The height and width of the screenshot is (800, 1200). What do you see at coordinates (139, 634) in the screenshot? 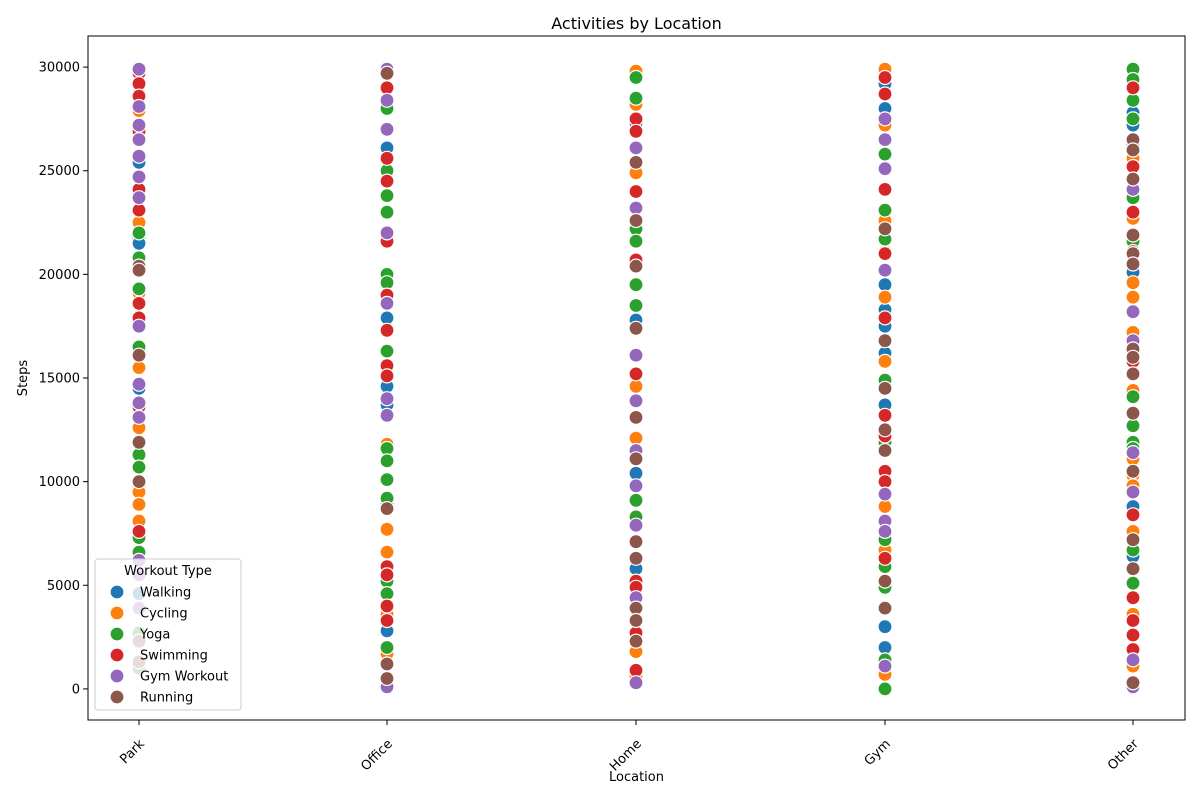
I see `legend-item-yoga: Yoga` at bounding box center [139, 634].